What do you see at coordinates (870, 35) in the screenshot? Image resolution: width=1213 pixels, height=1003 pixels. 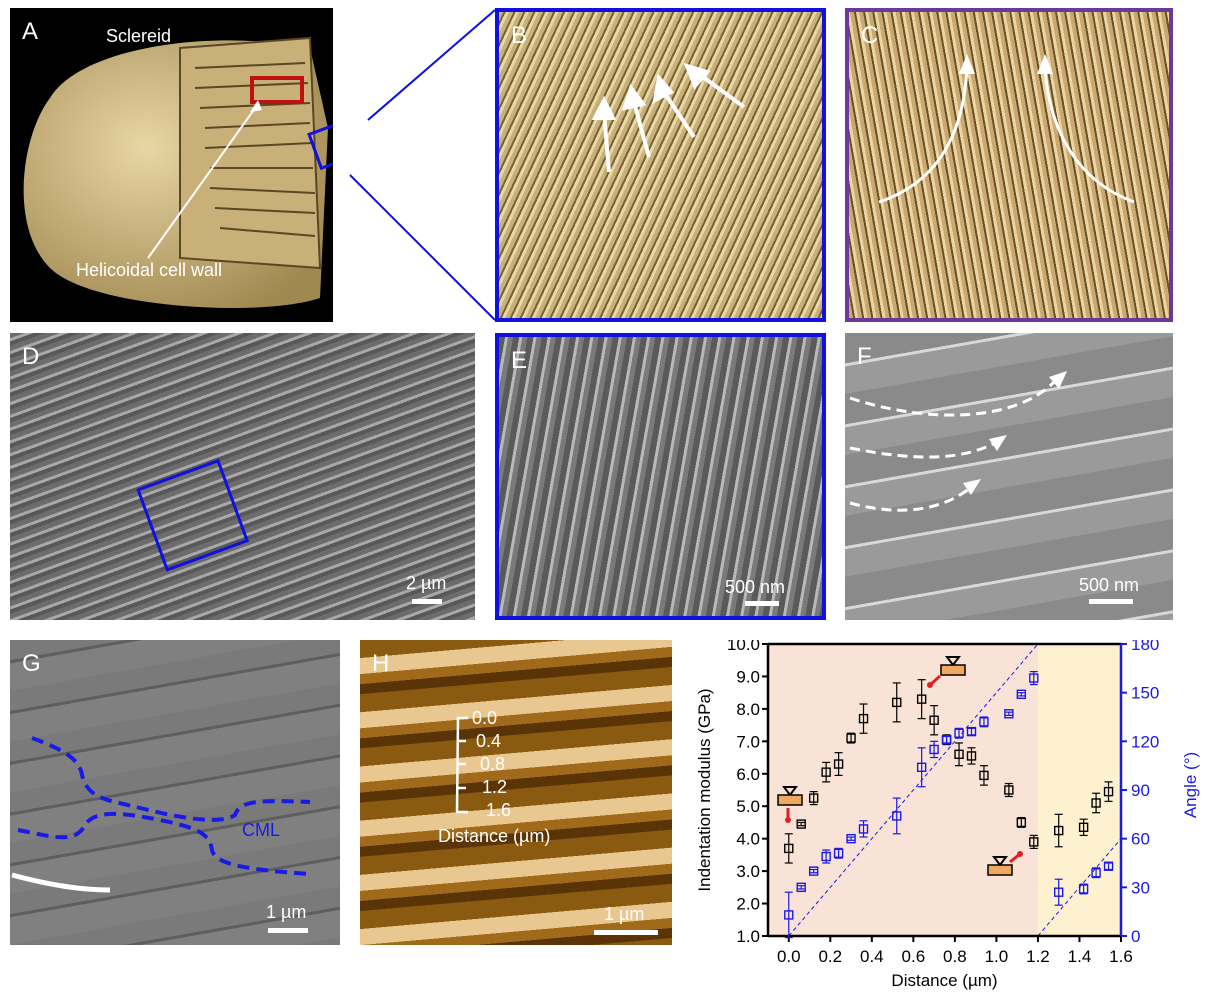 I see `panel-label: C` at bounding box center [870, 35].